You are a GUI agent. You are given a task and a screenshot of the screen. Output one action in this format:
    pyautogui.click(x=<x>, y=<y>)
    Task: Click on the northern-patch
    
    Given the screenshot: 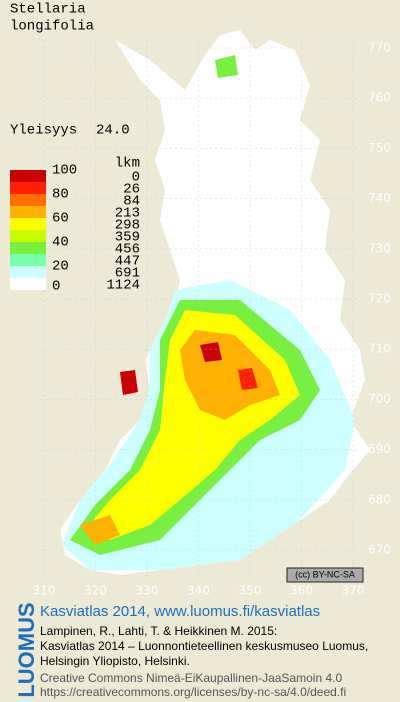 What is the action you would take?
    pyautogui.click(x=226, y=66)
    